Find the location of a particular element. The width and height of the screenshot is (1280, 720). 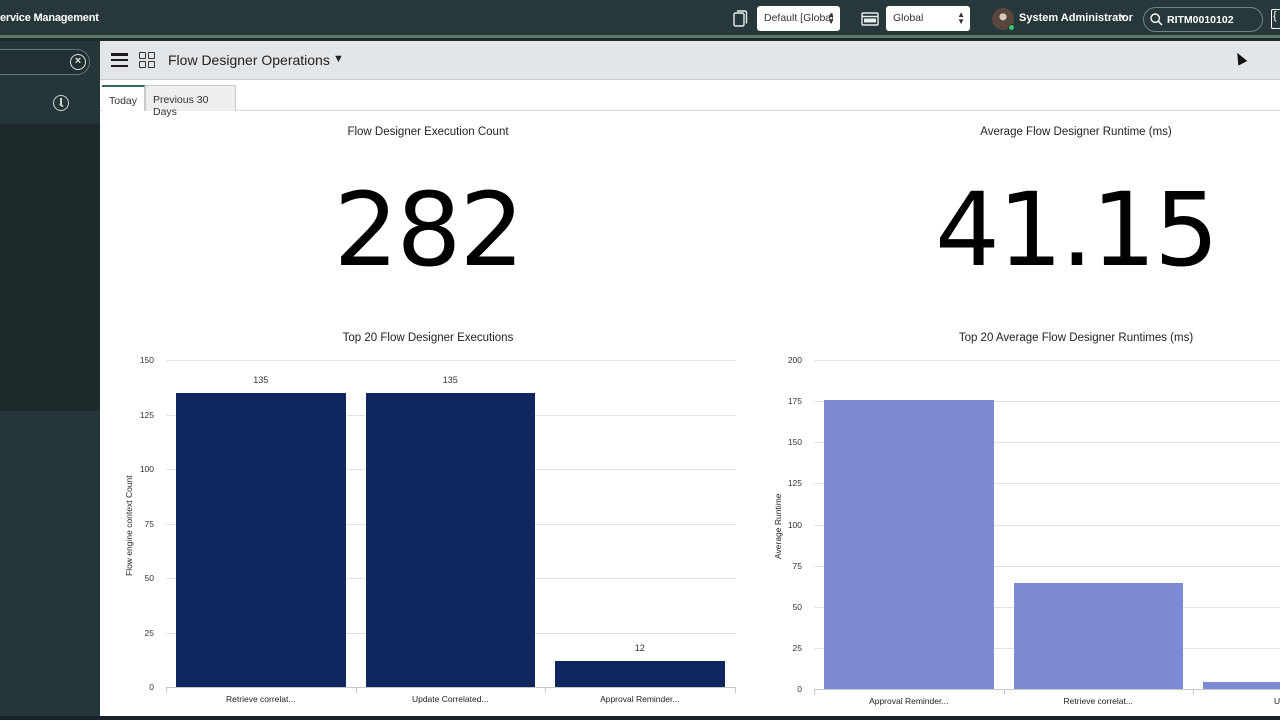

update-set-icon is located at coordinates (741, 19).